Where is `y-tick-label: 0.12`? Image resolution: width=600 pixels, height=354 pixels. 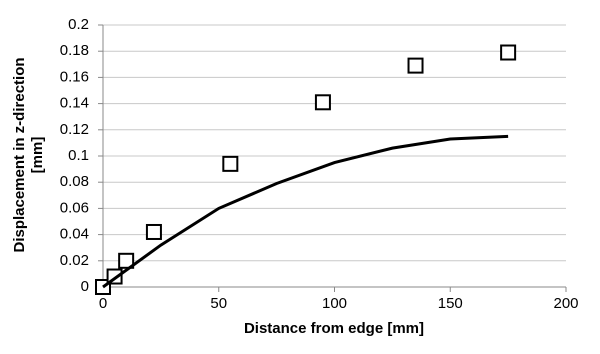 y-tick-label: 0.12 is located at coordinates (74, 129).